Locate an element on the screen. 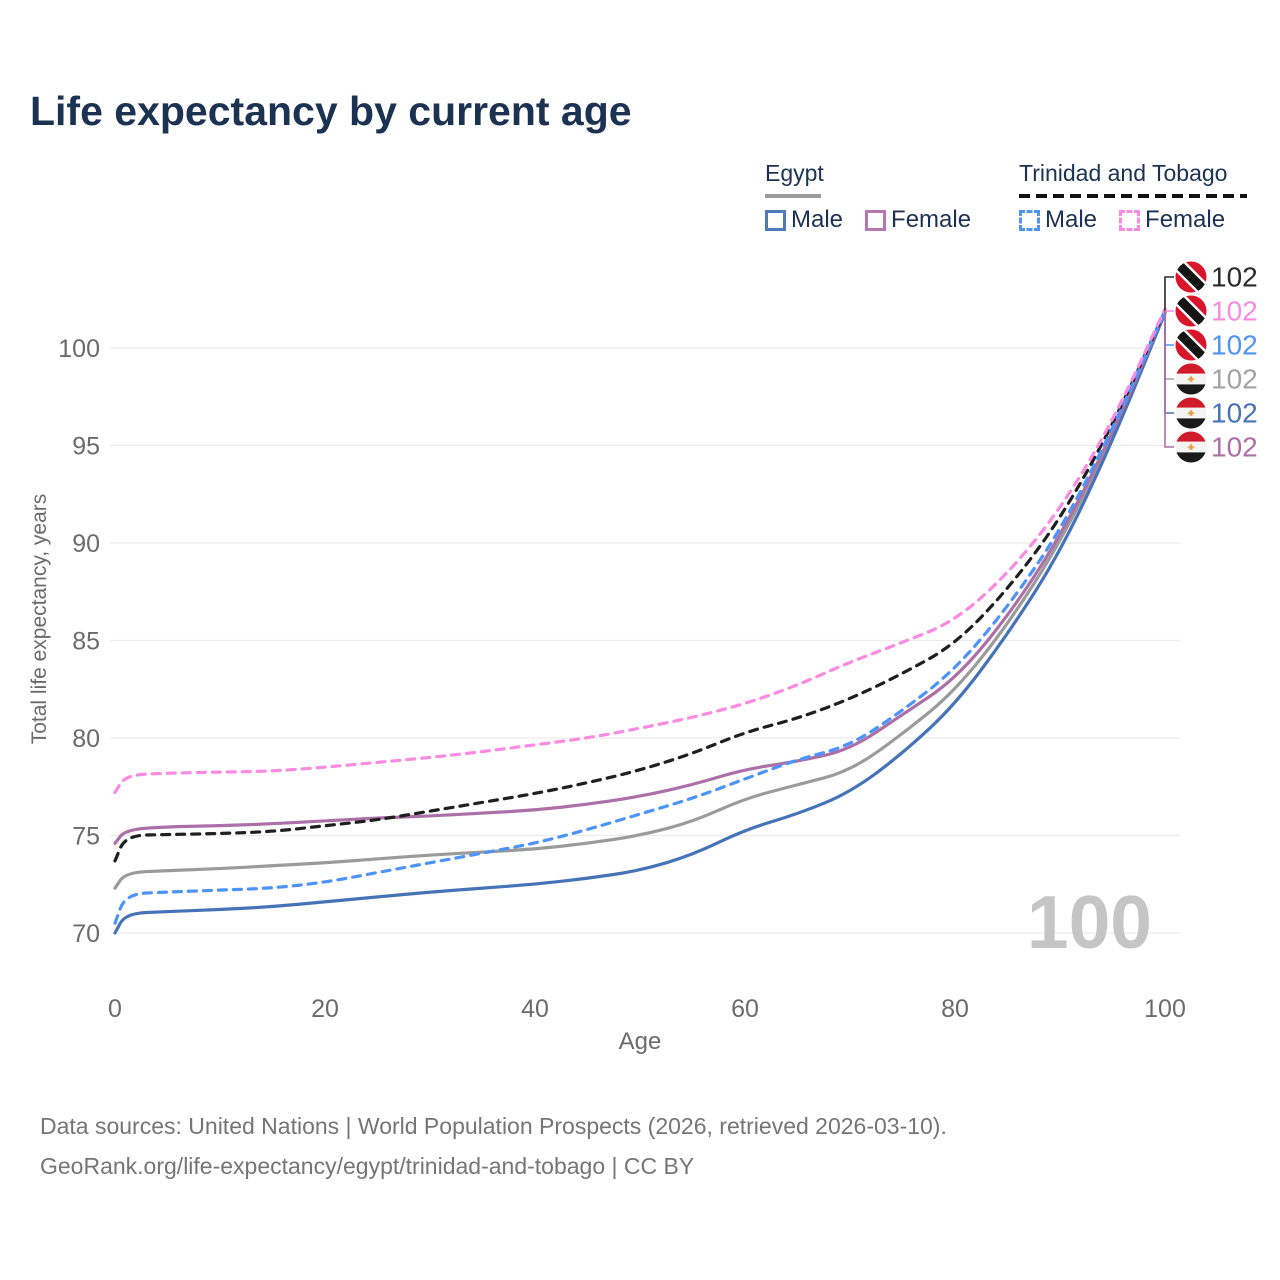 The height and width of the screenshot is (1280, 1280). legend-item-egypt-male: Male is located at coordinates (804, 220).